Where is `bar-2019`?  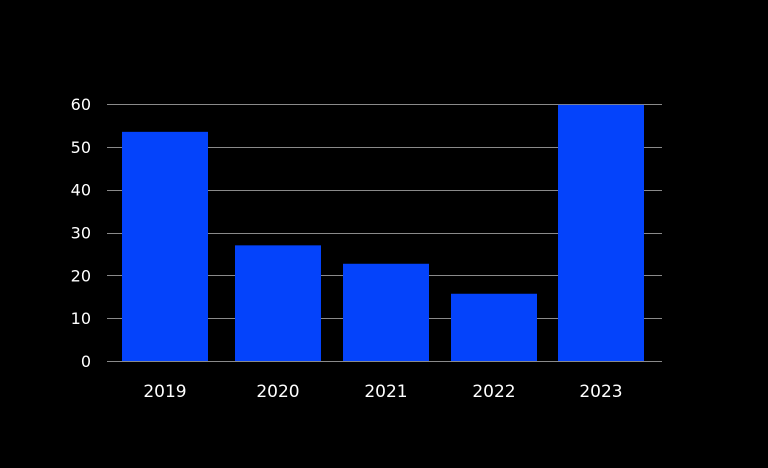
bar-2019 is located at coordinates (165, 246).